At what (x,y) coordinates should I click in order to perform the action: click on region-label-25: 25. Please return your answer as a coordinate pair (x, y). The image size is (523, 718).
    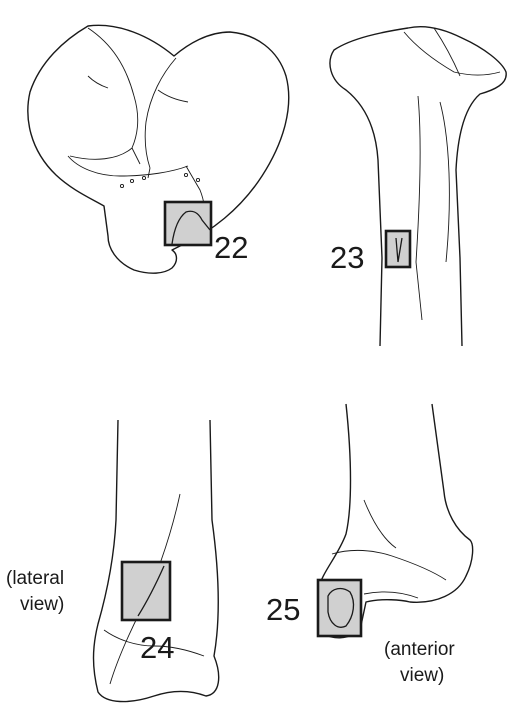
    Looking at the image, I should click on (283, 609).